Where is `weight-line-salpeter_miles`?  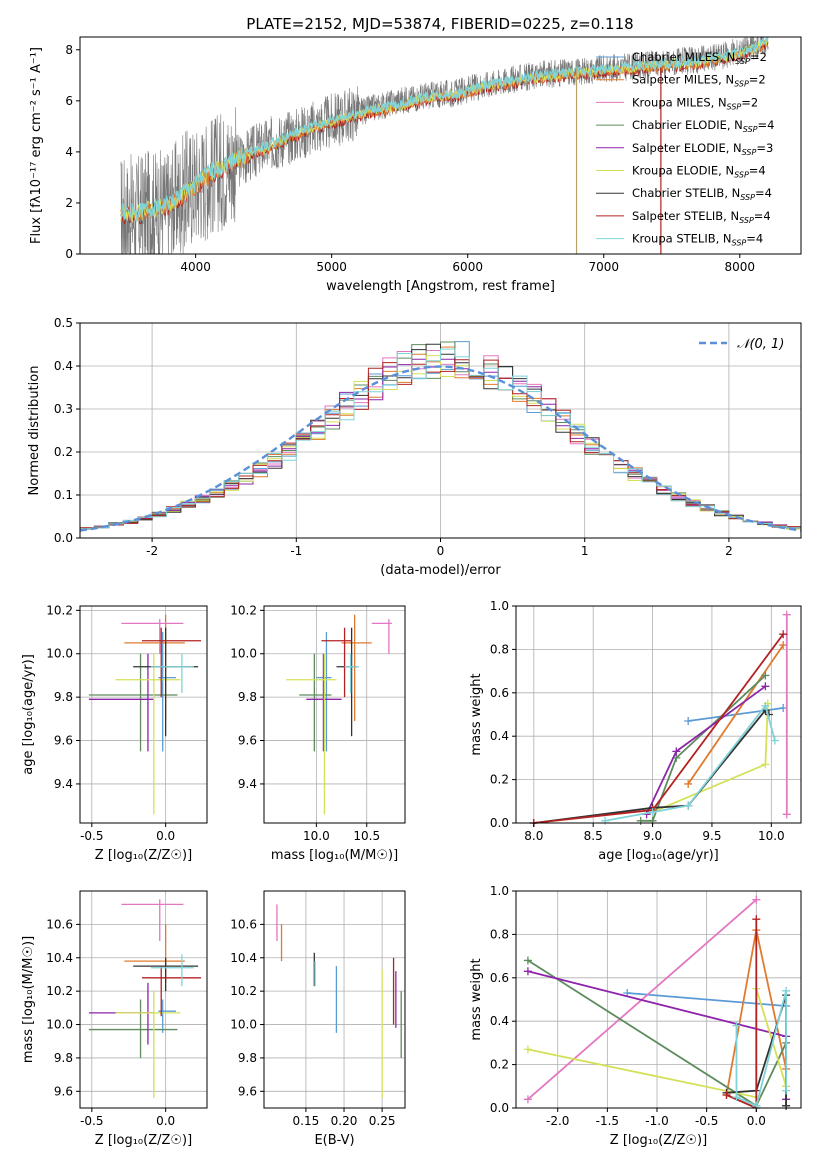 weight-line-salpeter_miles is located at coordinates (735, 714).